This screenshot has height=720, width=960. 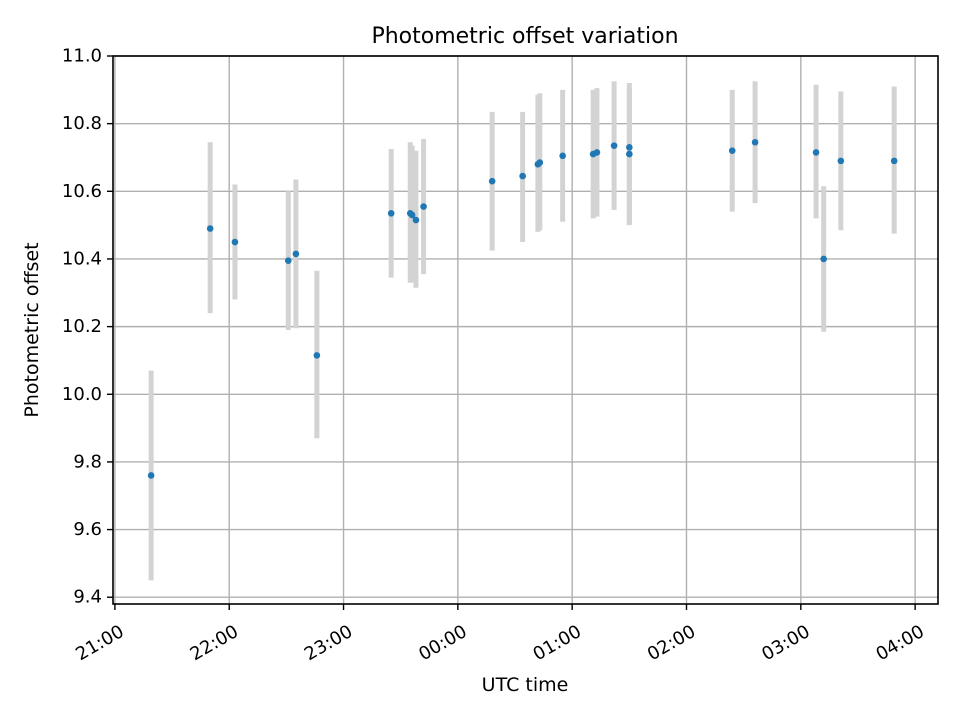 What do you see at coordinates (87, 461) in the screenshot?
I see `y-tick-label: 9.8` at bounding box center [87, 461].